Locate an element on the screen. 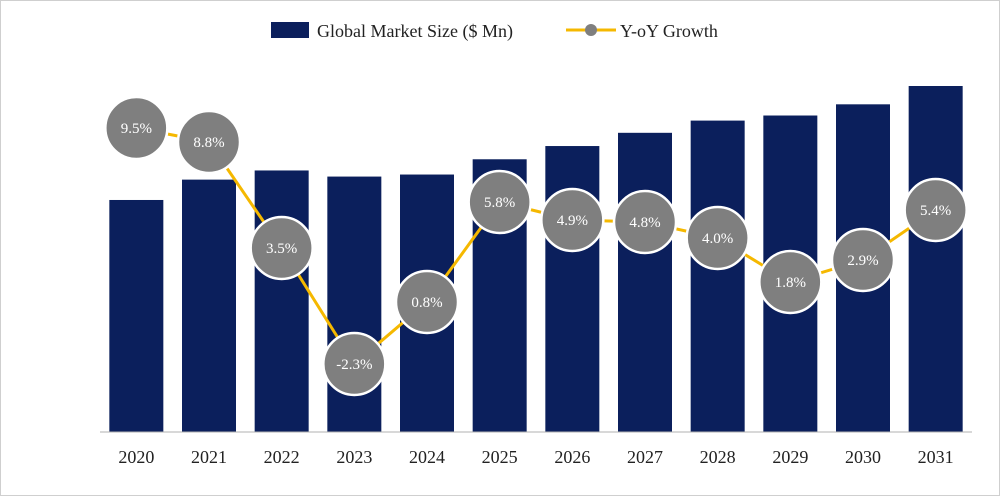  bar-2021 is located at coordinates (209, 305).